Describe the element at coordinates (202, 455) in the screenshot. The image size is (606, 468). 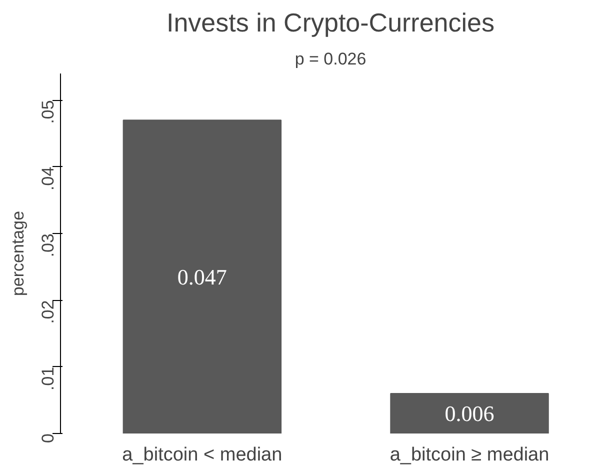
I see `x-tick-label: a_bitcoin < median` at that location.